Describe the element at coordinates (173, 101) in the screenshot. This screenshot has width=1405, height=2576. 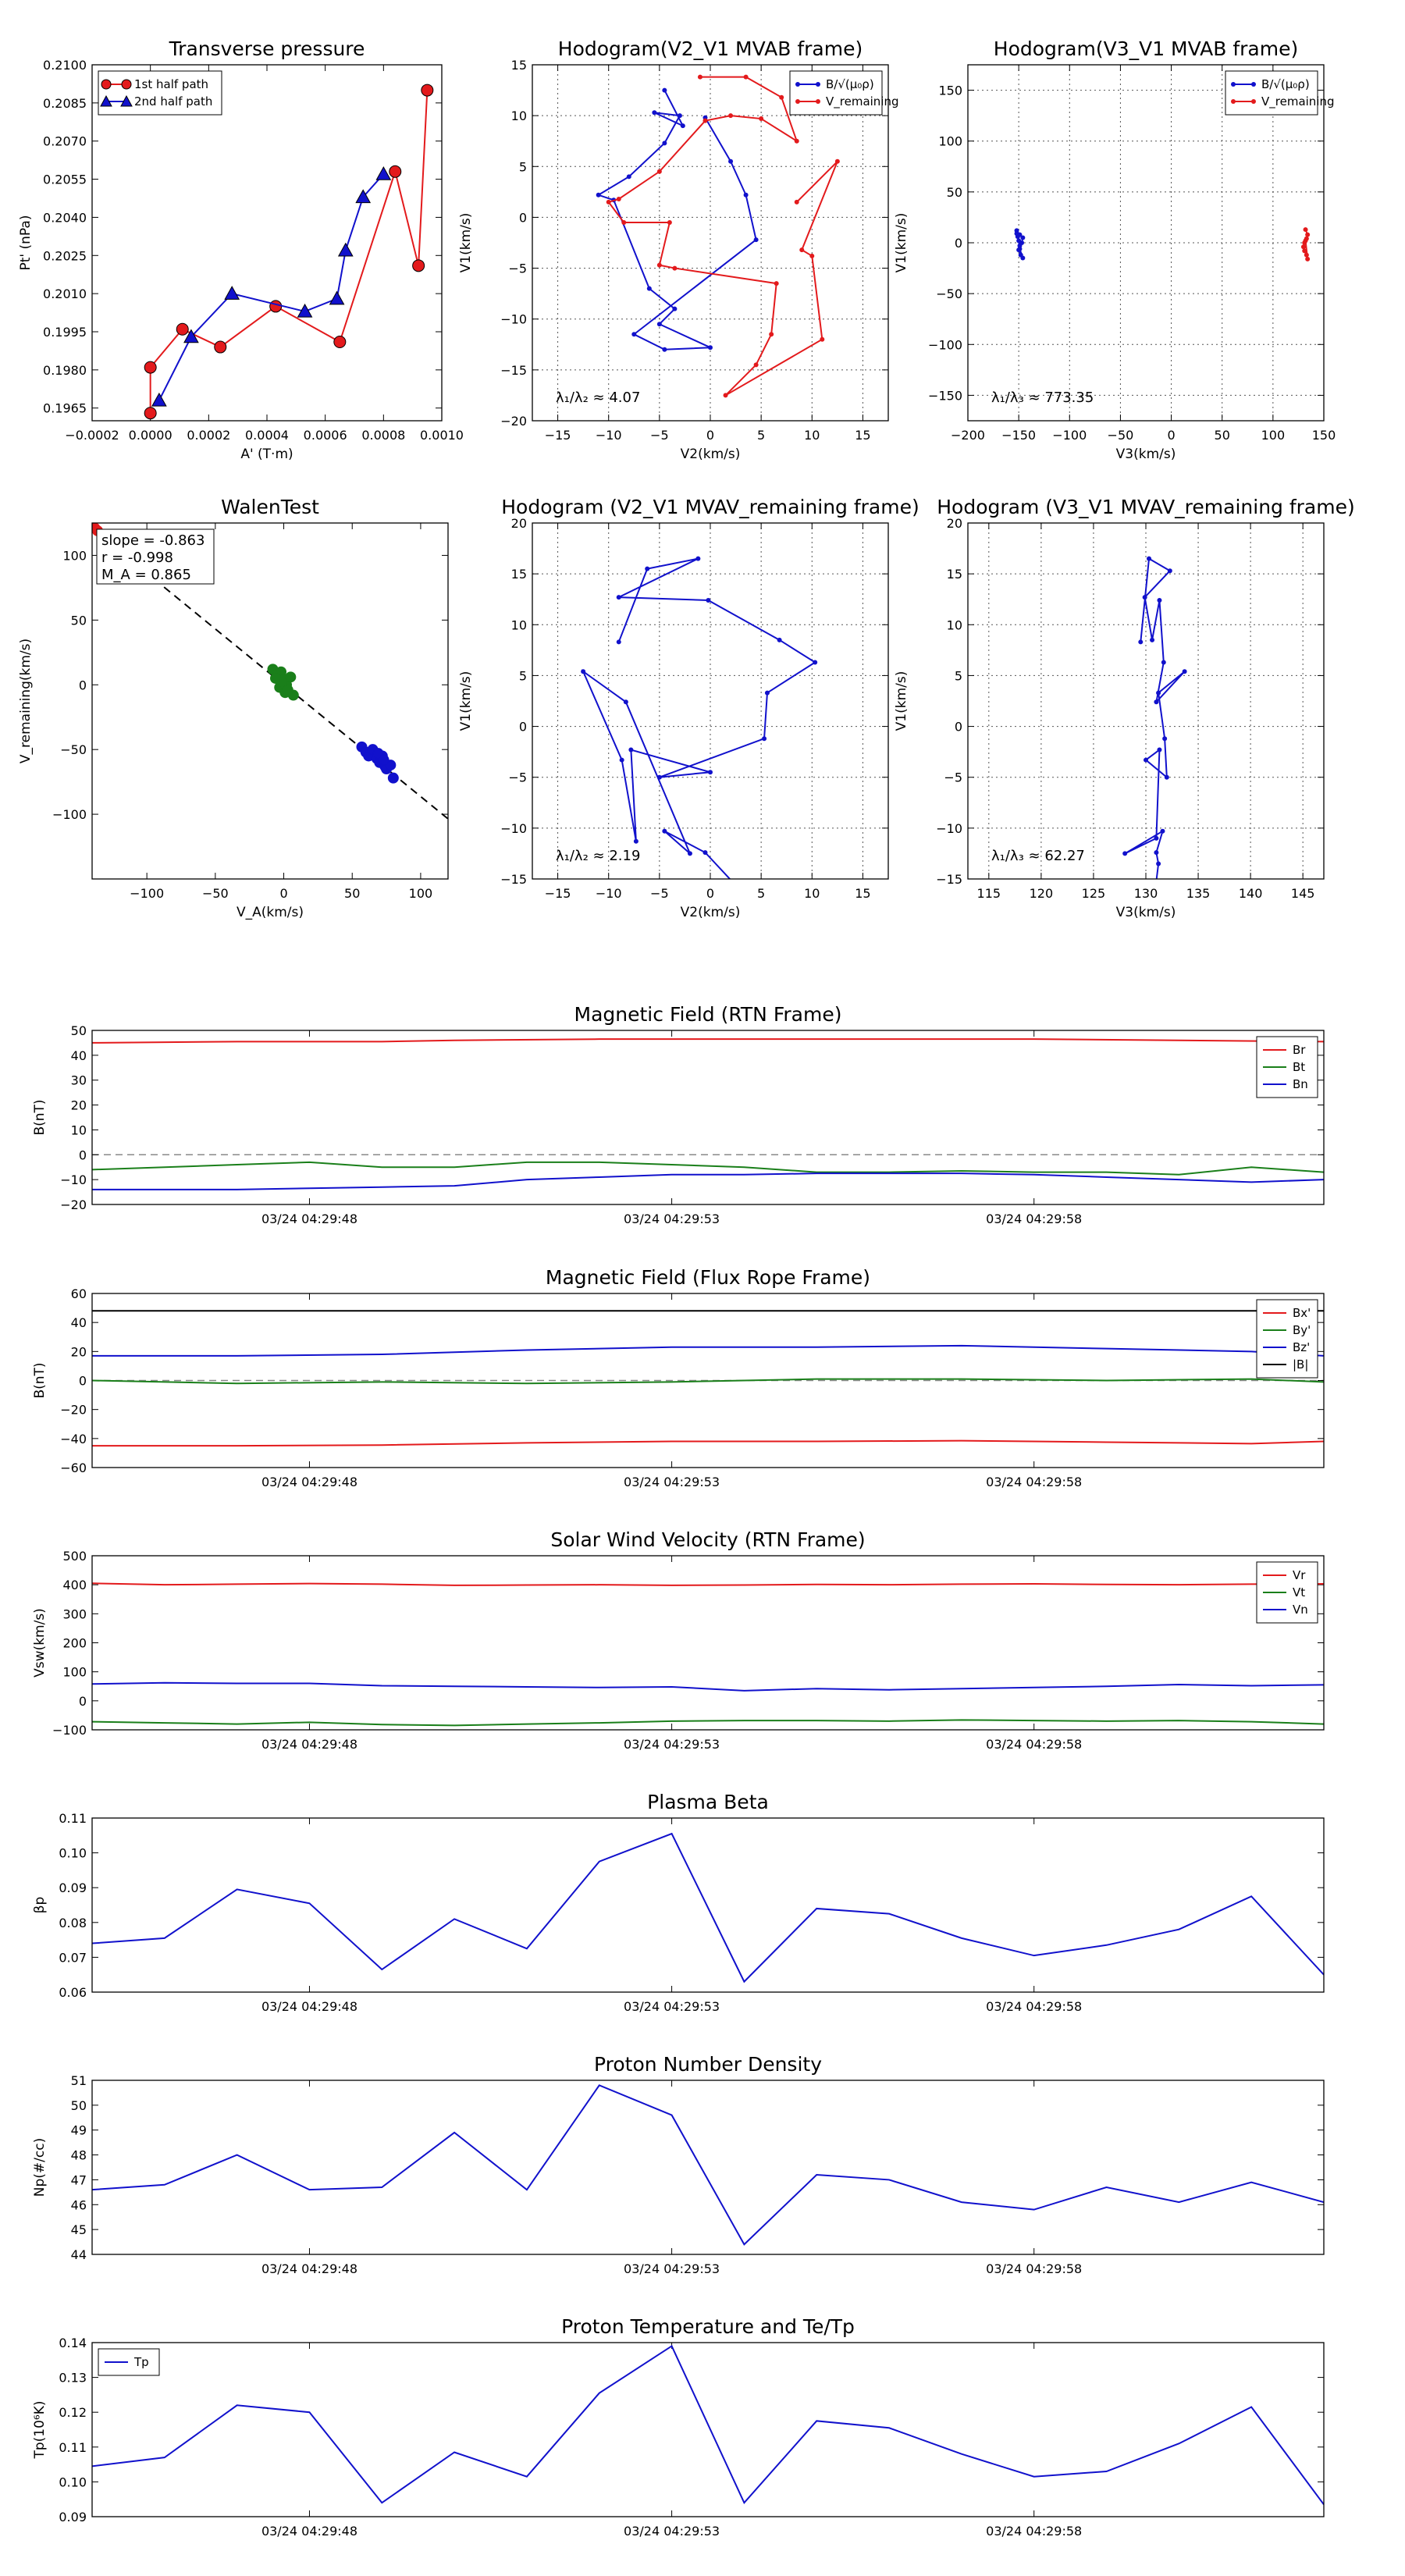
I see `legend-label: 2nd half path` at that location.